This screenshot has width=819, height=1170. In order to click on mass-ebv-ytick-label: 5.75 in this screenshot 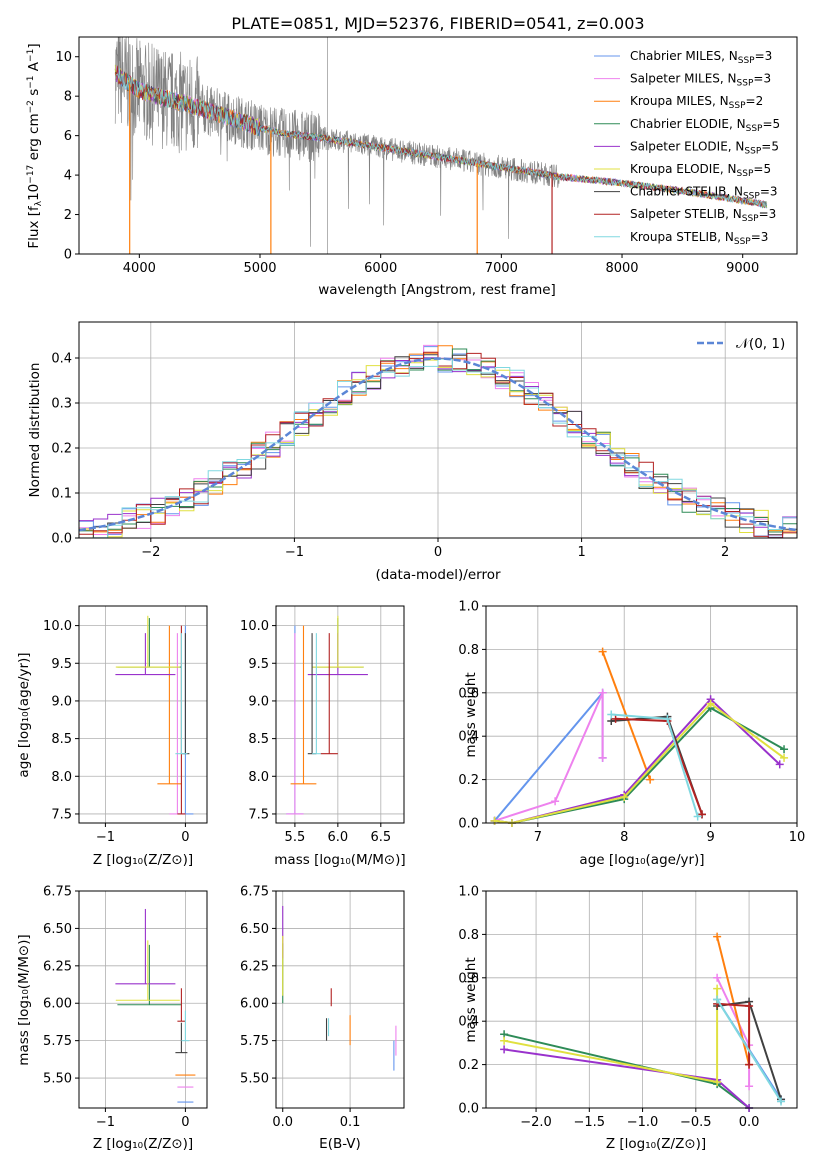, I will do `click(254, 1041)`.